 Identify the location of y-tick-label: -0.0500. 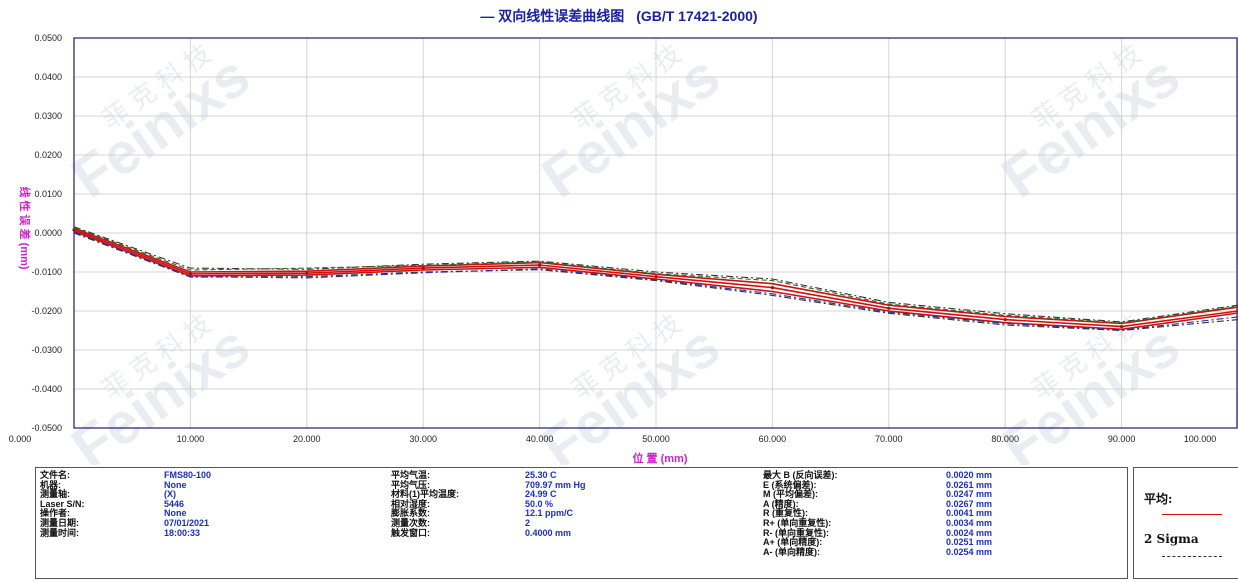
(46, 428).